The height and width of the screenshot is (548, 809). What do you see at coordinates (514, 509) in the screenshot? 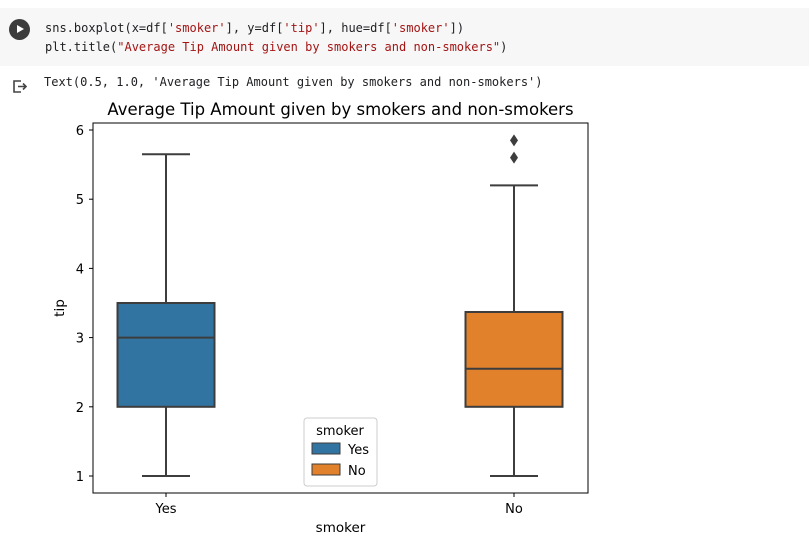
I see `x-tick-label: No` at bounding box center [514, 509].